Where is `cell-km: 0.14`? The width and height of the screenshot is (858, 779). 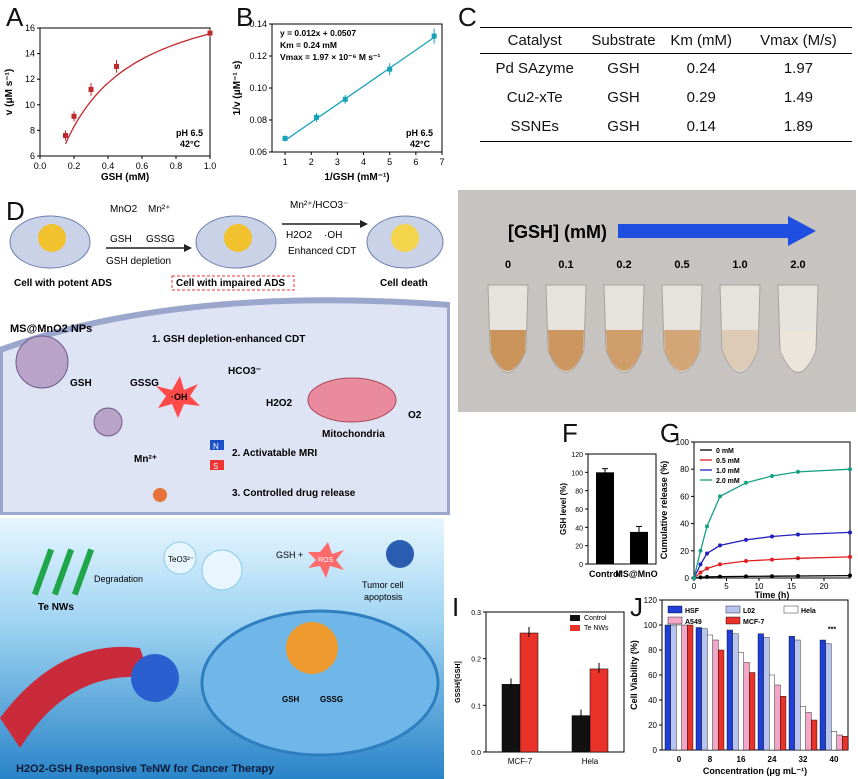 cell-km: 0.14 is located at coordinates (701, 127).